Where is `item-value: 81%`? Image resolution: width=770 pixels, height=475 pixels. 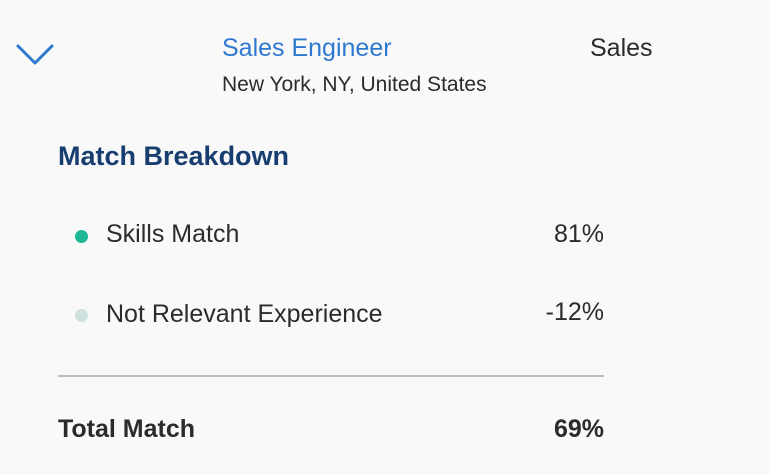 item-value: 81% is located at coordinates (578, 234).